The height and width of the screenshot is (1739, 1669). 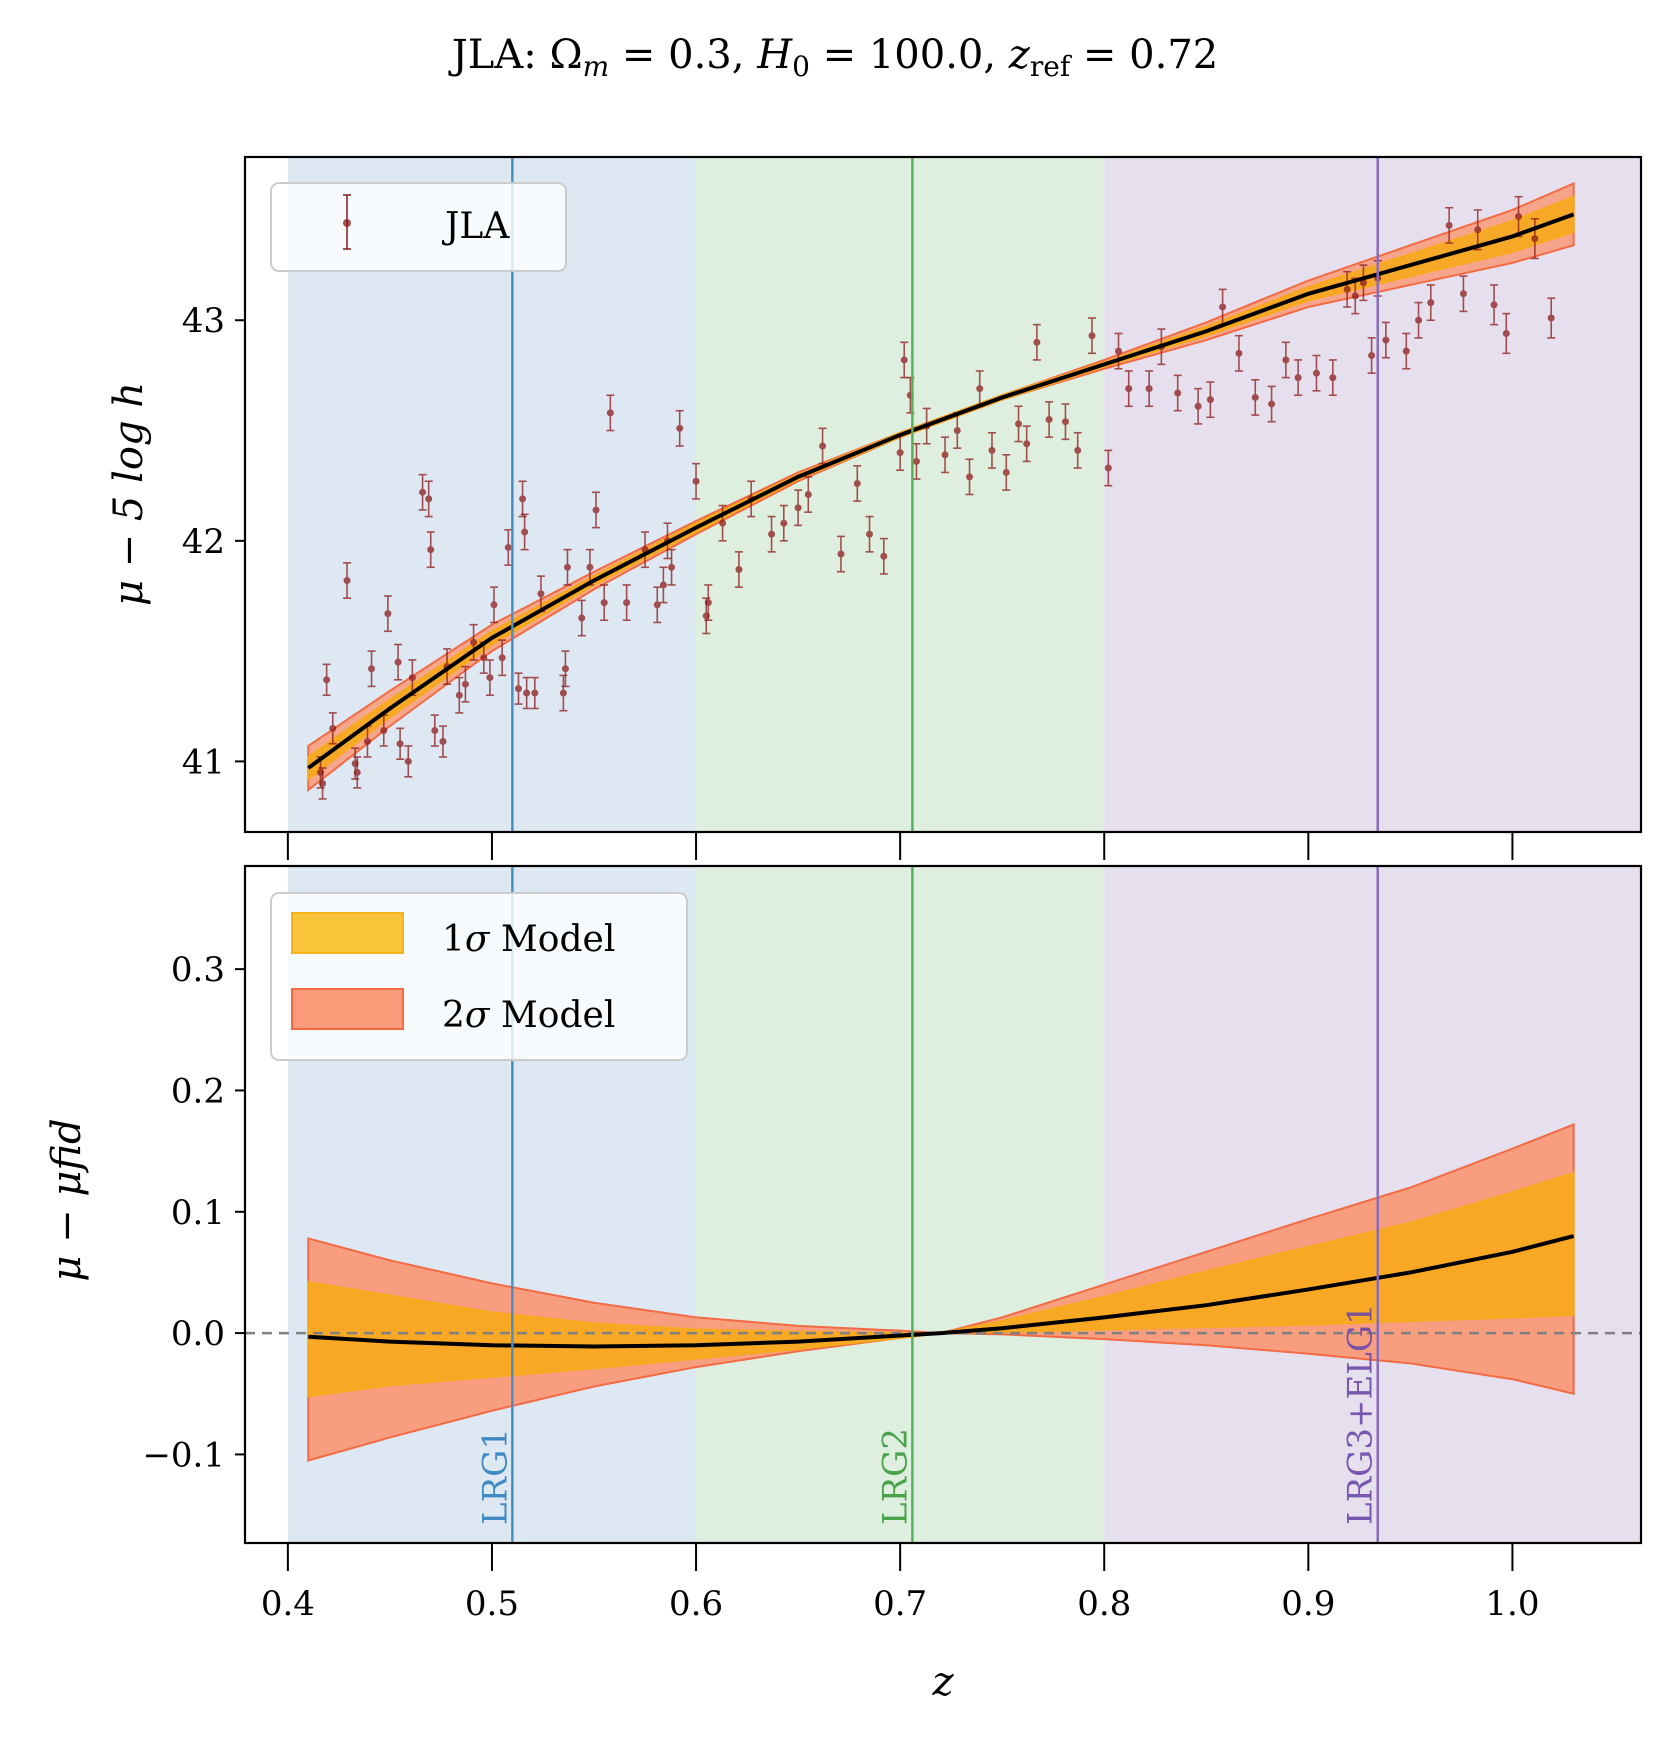 What do you see at coordinates (895, 1476) in the screenshot?
I see `tracer-label-lrg2: LRG2` at bounding box center [895, 1476].